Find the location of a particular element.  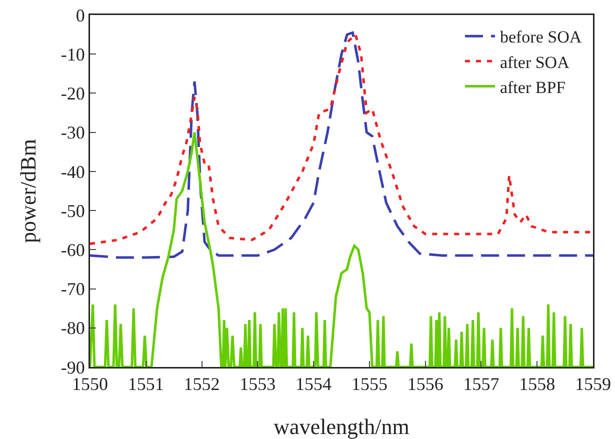

legend-label: before SOA is located at coordinates (541, 37).